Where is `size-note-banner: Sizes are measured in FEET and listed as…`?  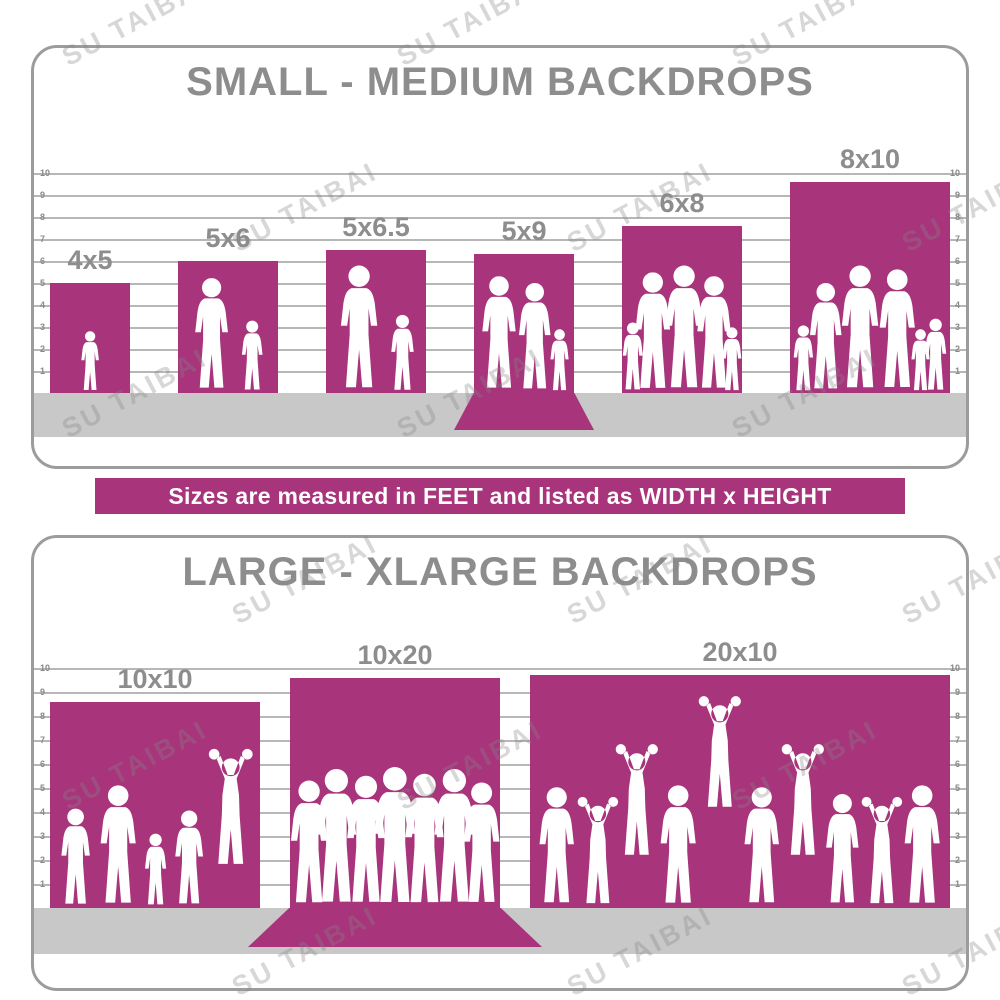
size-note-banner: Sizes are measured in FEET and listed as… is located at coordinates (500, 496).